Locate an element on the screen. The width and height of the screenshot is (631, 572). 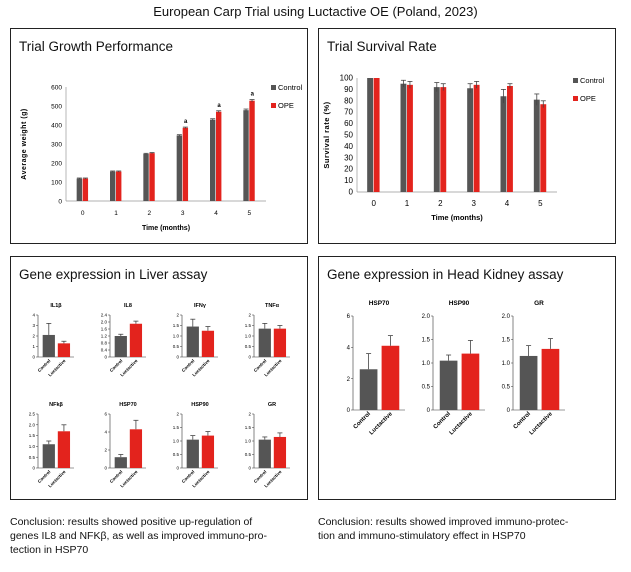
y-tick-label: 400 is located at coordinates (56, 126).